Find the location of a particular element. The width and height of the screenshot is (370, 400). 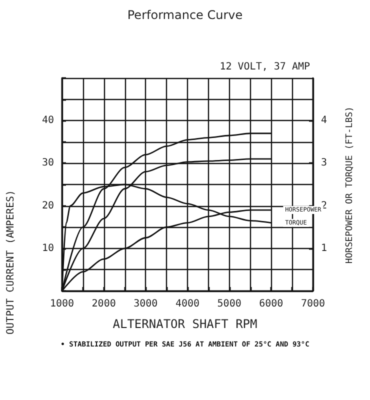

chart-subtitle: 12 VOLT, 37 AMP is located at coordinates (265, 67).